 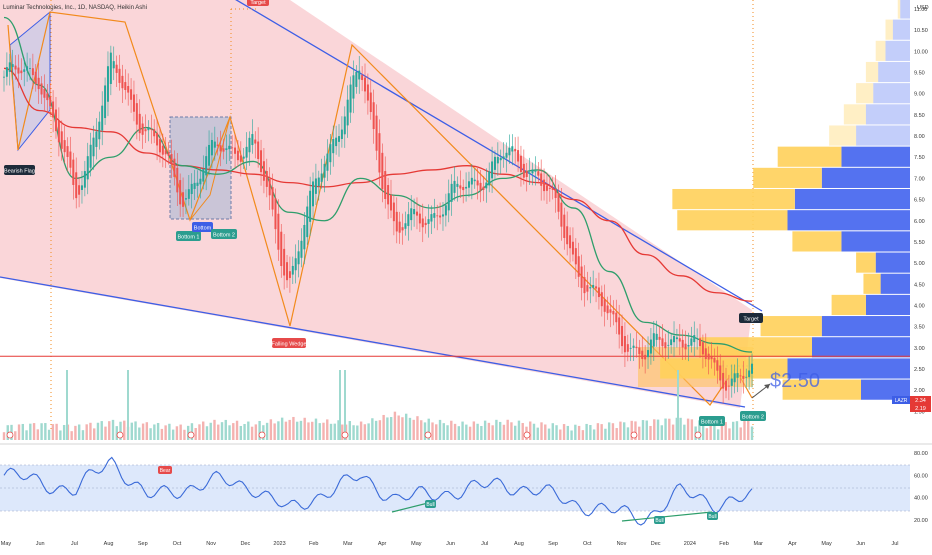 I want to click on last-price-badge: 2.34, so click(x=920, y=401).